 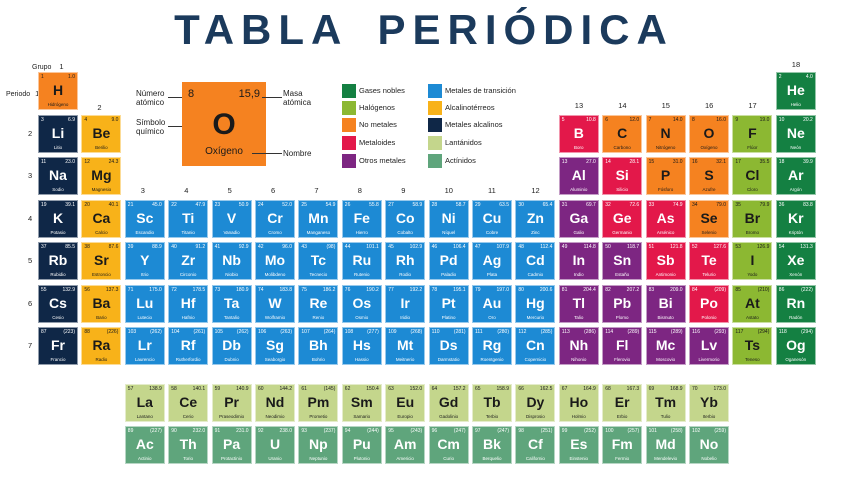 I want to click on element-name: Bario, so click(x=101, y=317).